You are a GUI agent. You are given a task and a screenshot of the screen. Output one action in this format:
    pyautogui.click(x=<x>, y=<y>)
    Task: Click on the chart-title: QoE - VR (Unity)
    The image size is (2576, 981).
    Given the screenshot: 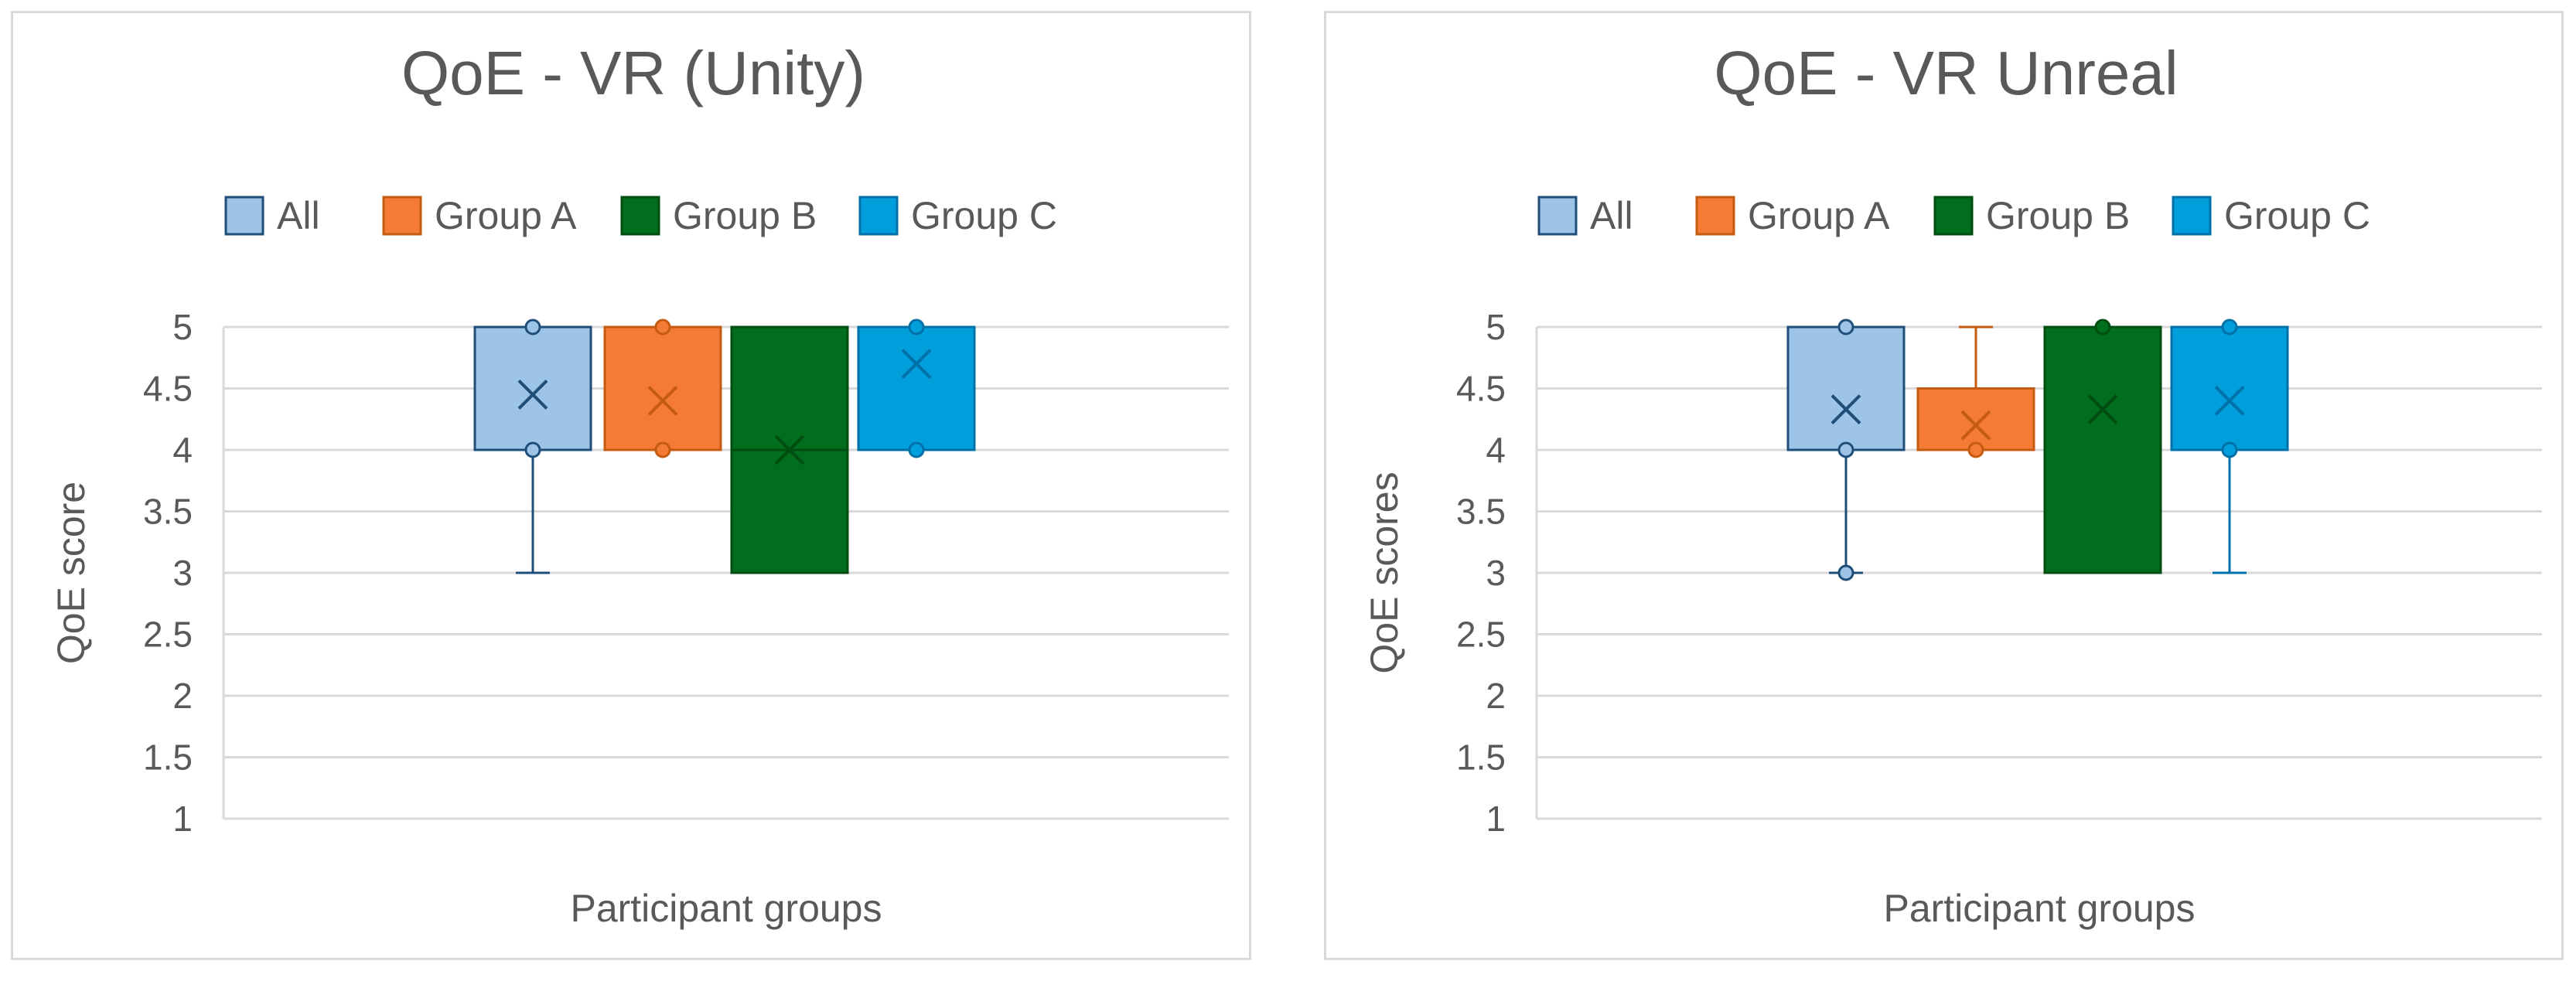 What is the action you would take?
    pyautogui.click(x=633, y=73)
    